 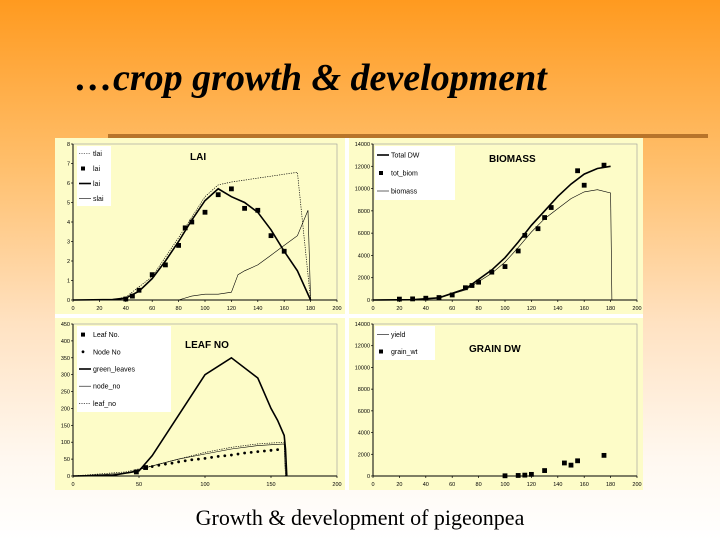 What do you see at coordinates (364, 234) in the screenshot?
I see `y-tick-label: 6000` at bounding box center [364, 234].